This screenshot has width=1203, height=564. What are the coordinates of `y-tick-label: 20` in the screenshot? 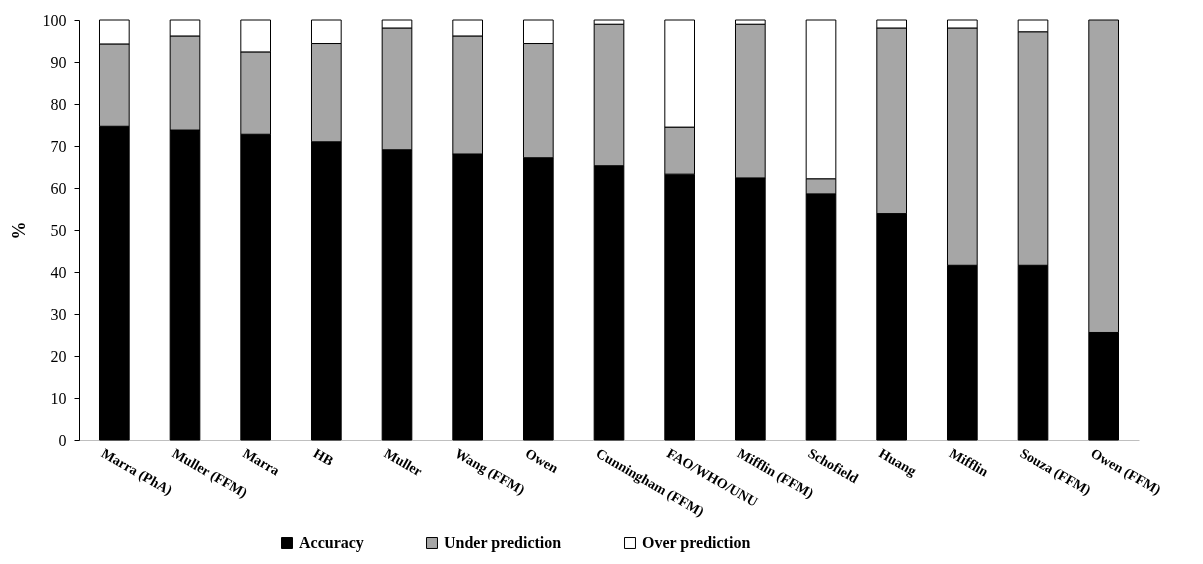 It's located at (58, 356).